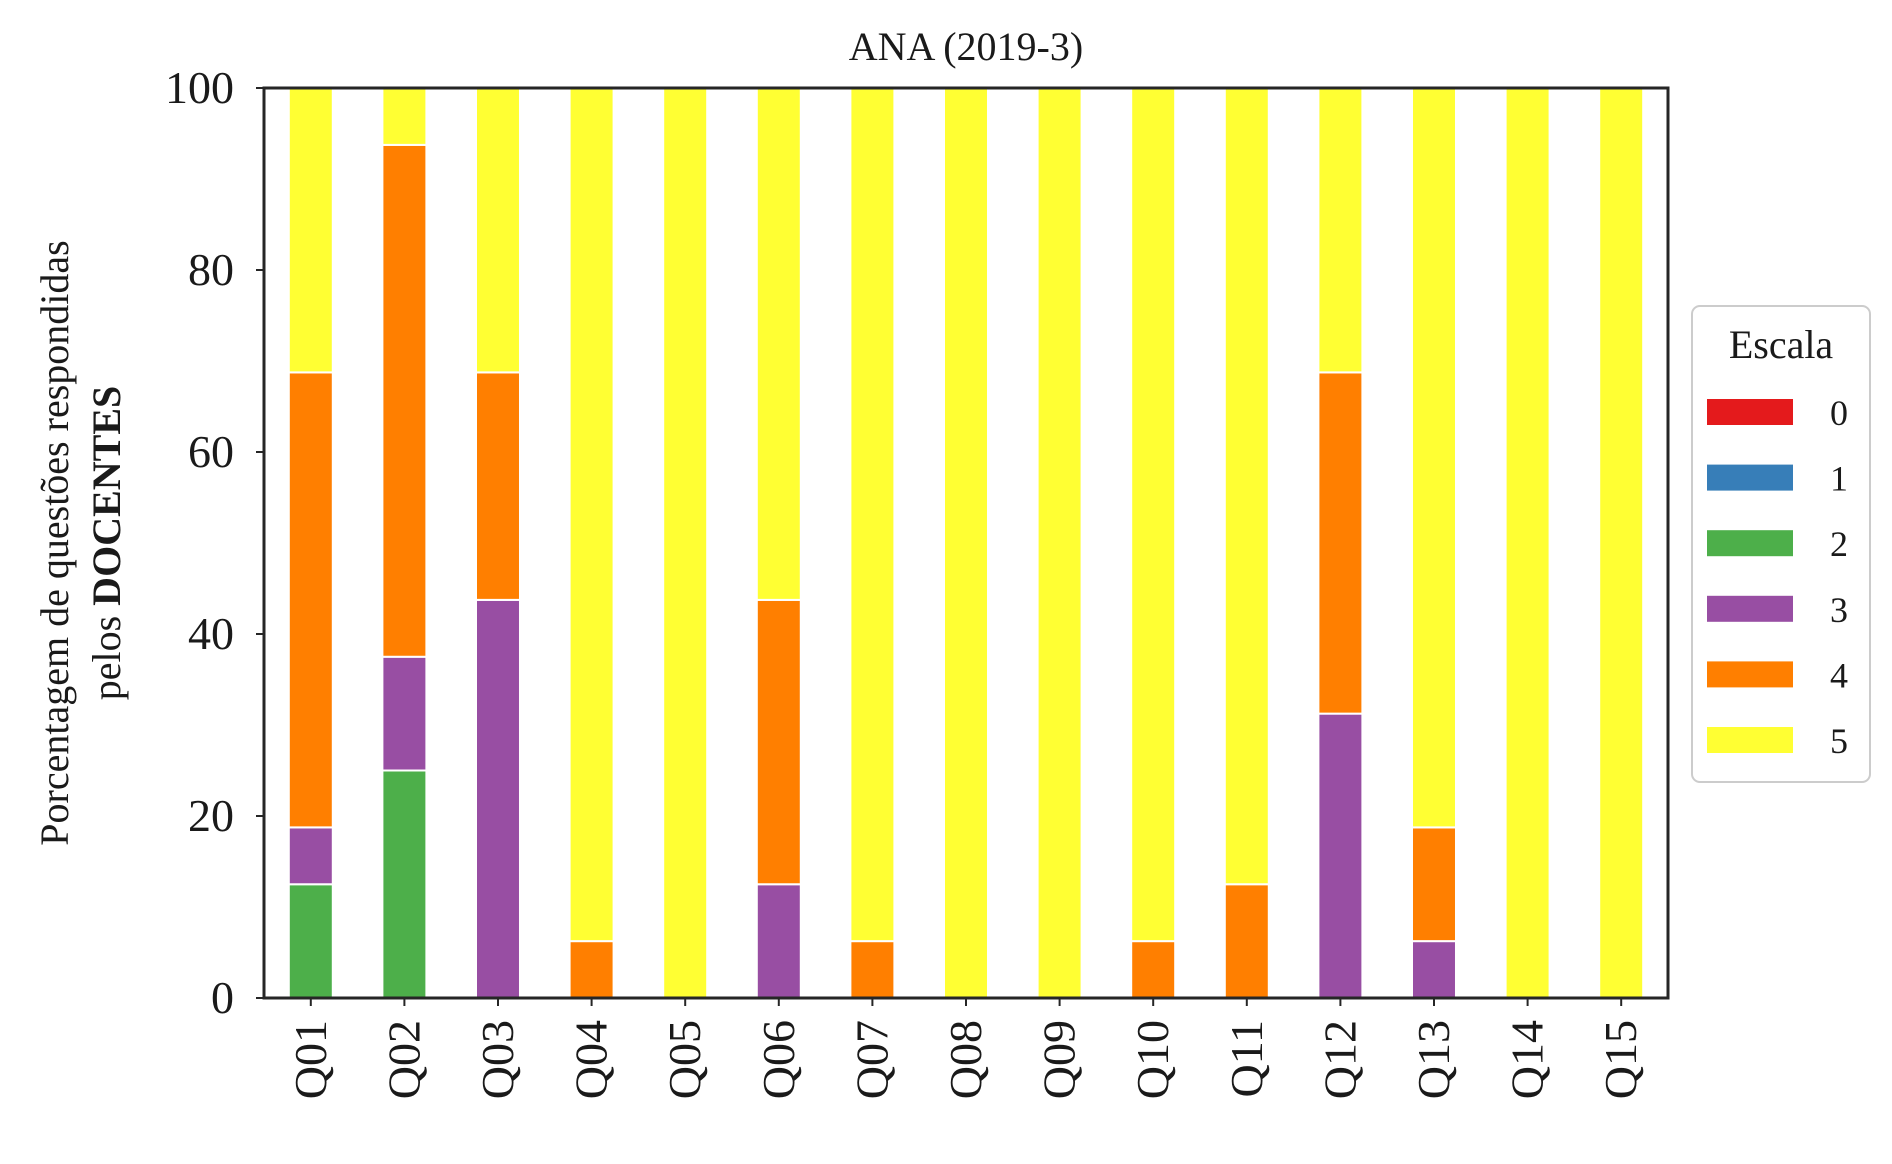 This screenshot has width=1892, height=1164. I want to click on x-tick-label: Q07, so click(871, 1059).